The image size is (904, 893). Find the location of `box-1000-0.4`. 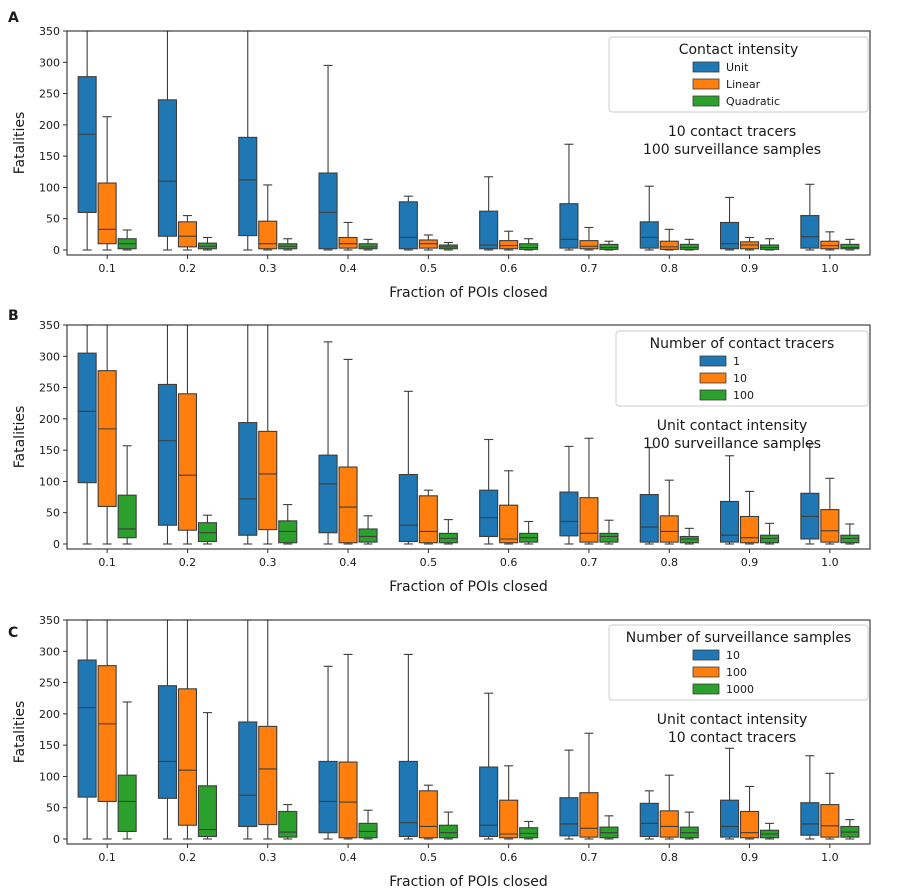

box-1000-0.4 is located at coordinates (368, 824).